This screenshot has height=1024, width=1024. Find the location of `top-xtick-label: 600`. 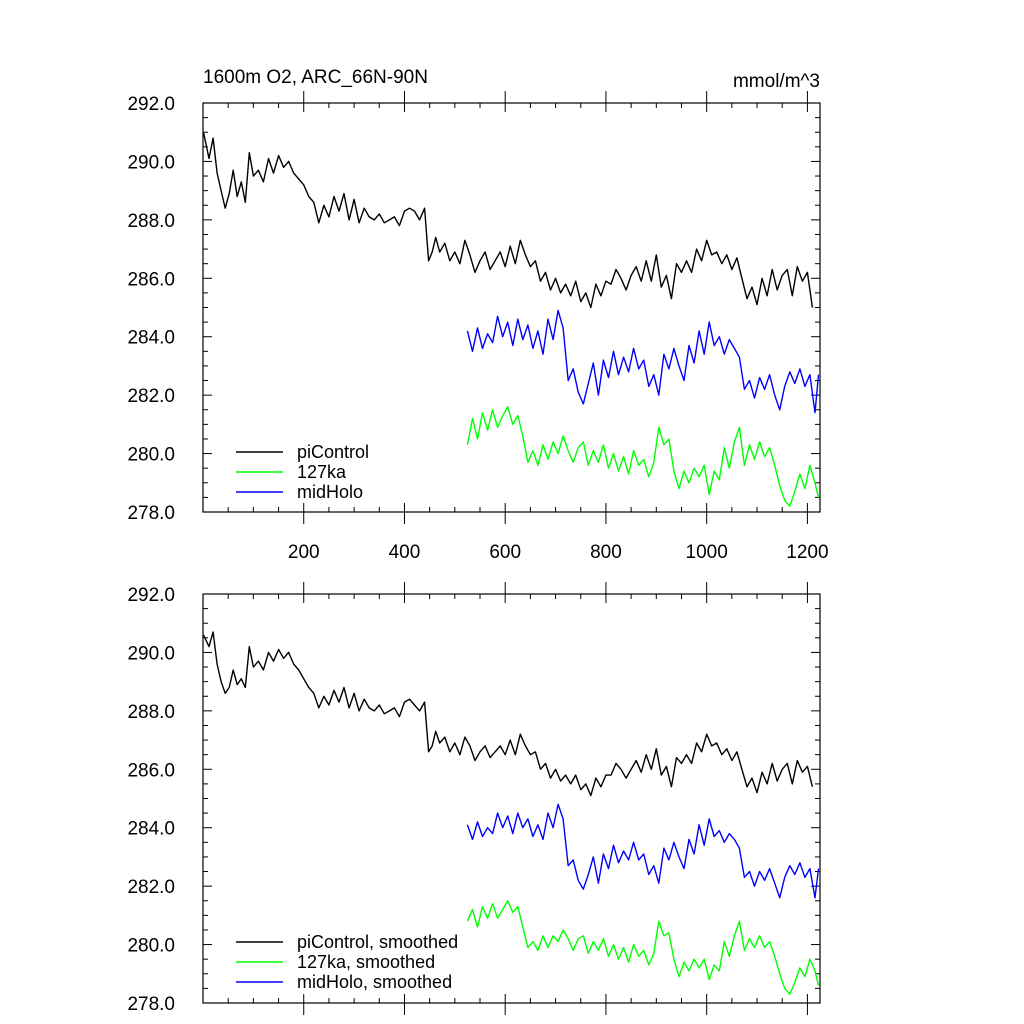

top-xtick-label: 600 is located at coordinates (505, 552).